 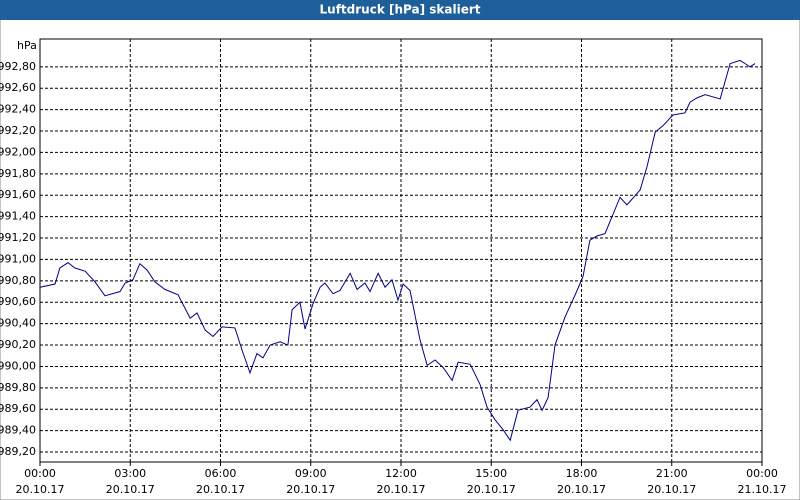 What do you see at coordinates (18, 408) in the screenshot?
I see `y-tick-label: 989,60` at bounding box center [18, 408].